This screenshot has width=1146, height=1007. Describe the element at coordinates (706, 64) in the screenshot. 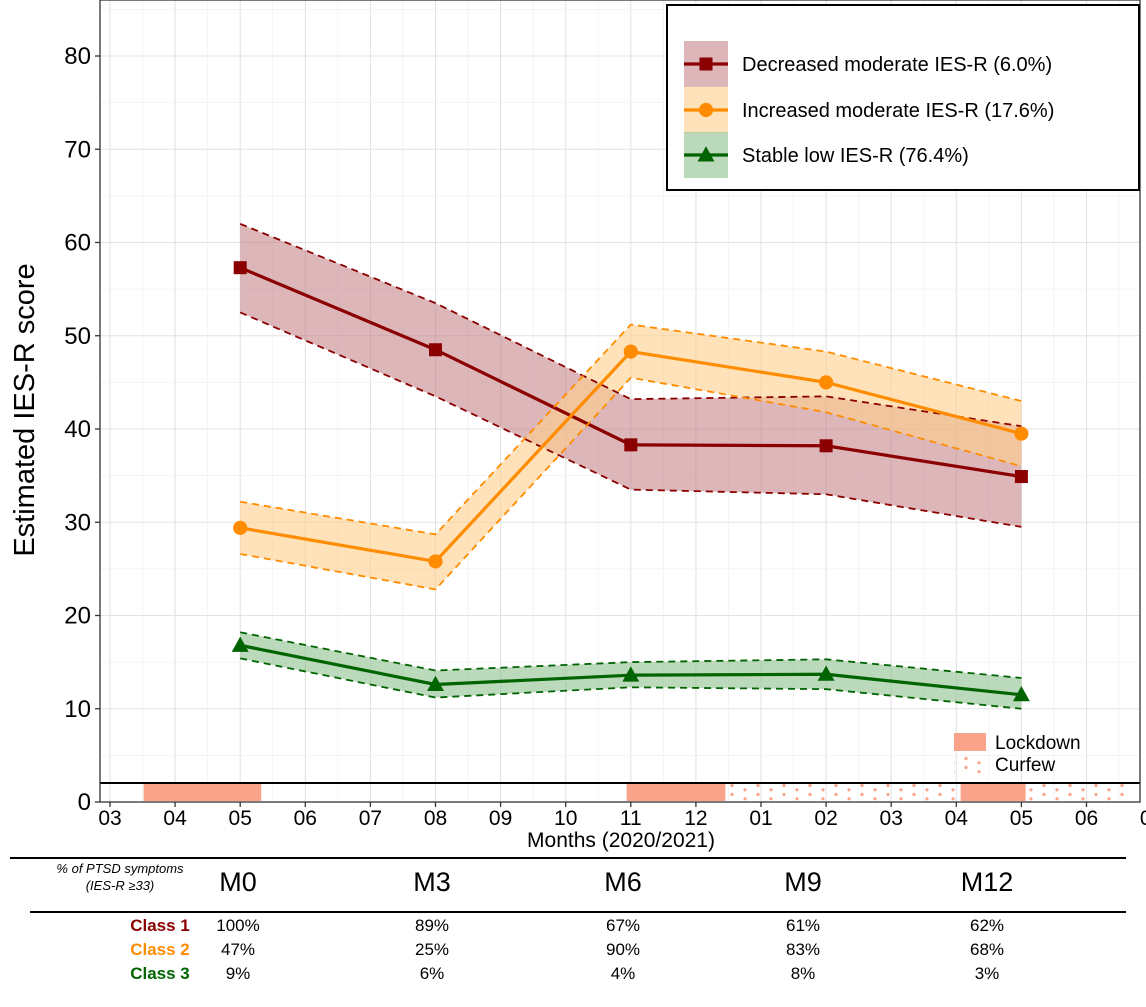

I see `decreased-moderate-ies-r-legend-marker` at that location.